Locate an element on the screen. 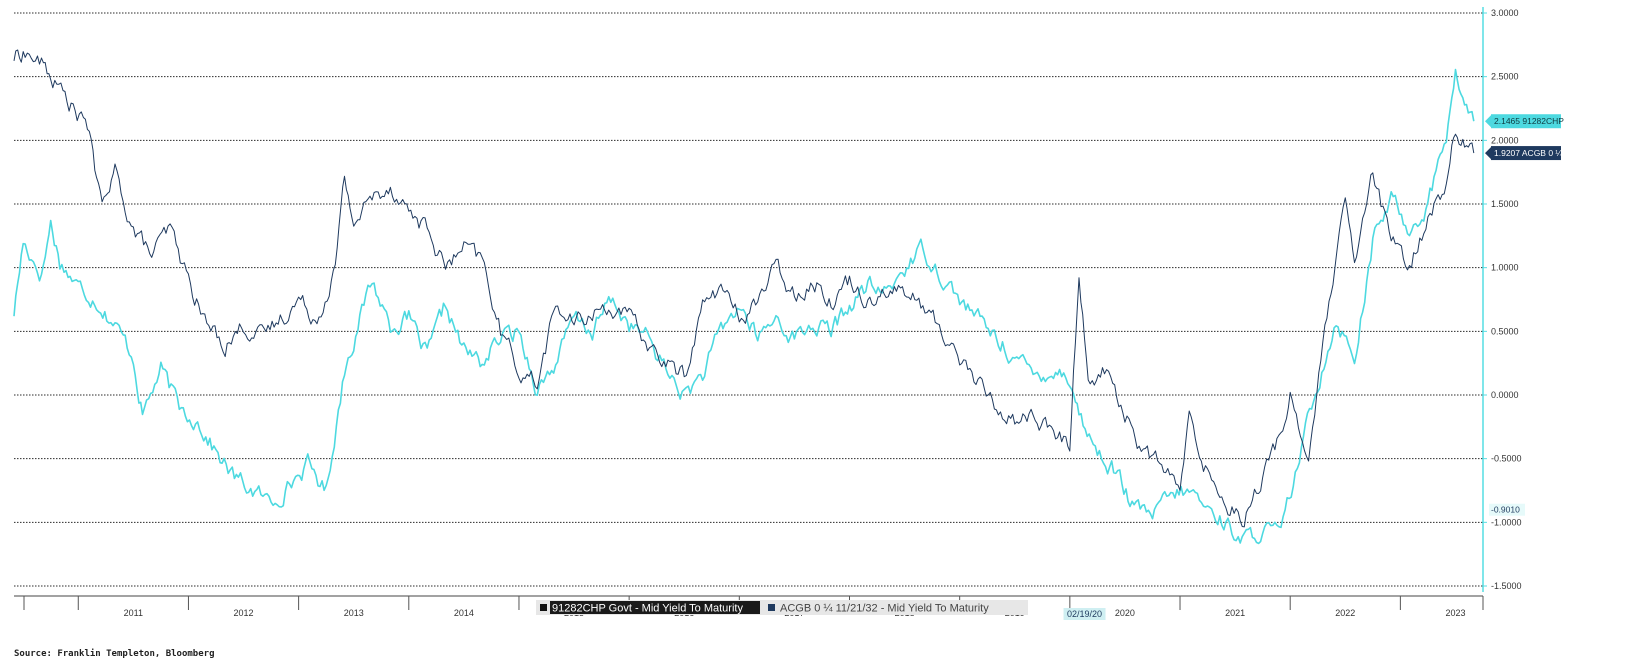 This screenshot has width=1635, height=670. legend-highlight-91282chp is located at coordinates (655, 607).